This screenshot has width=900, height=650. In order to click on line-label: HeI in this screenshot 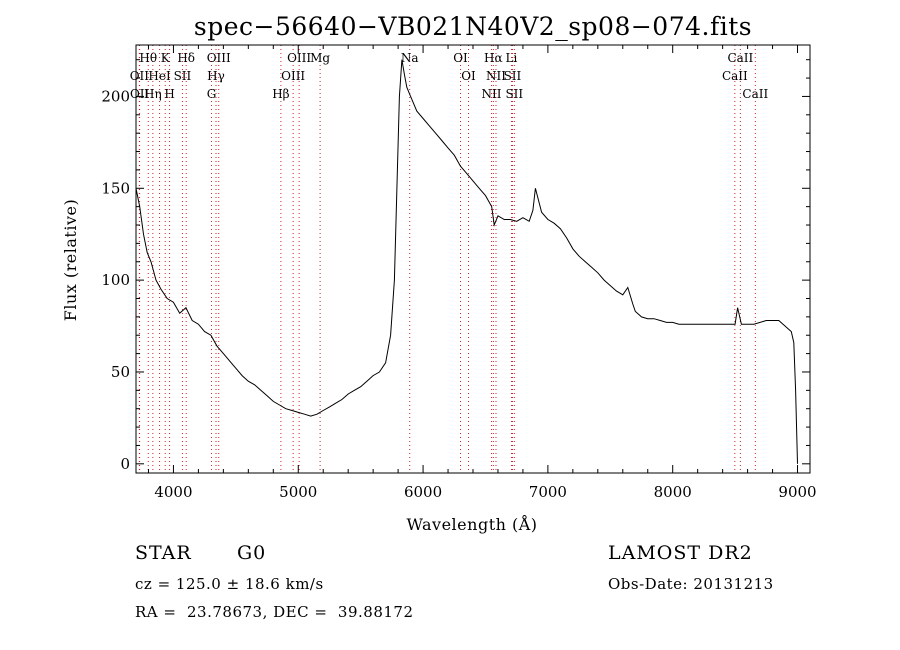, I will do `click(159, 76)`.